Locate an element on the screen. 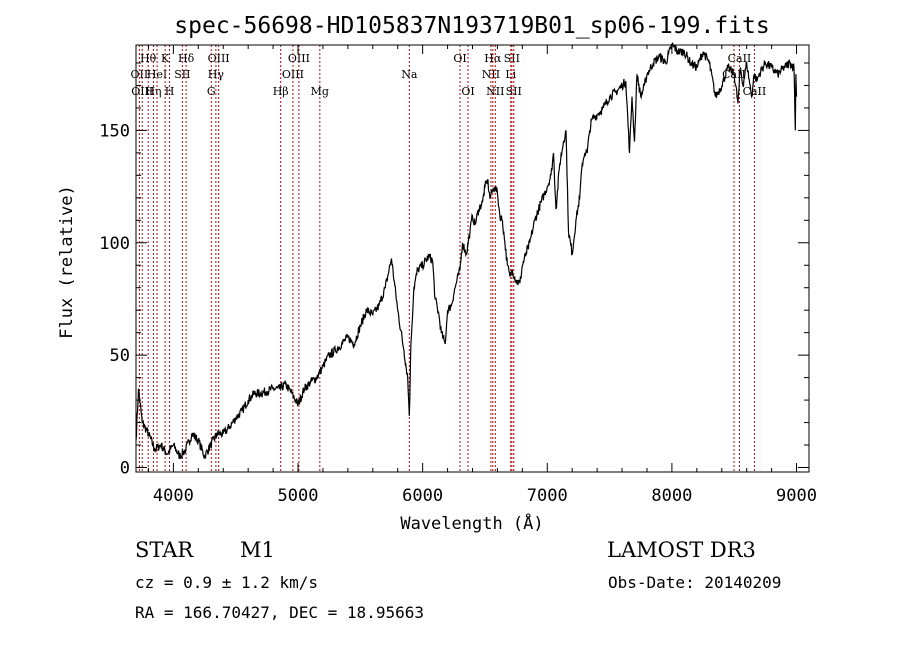 This screenshot has height=649, width=900. line-label-12: Hβ is located at coordinates (281, 91).